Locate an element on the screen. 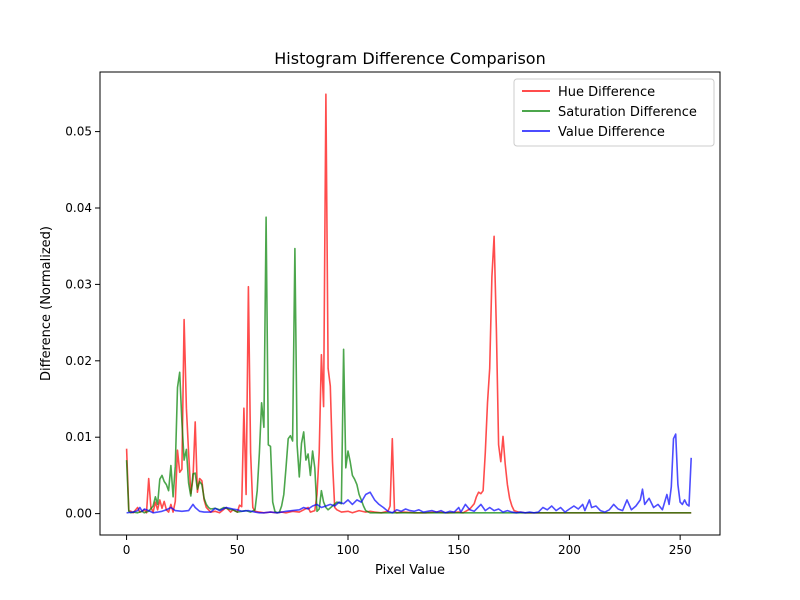  y-tick-label: 0.00 is located at coordinates (78, 514).